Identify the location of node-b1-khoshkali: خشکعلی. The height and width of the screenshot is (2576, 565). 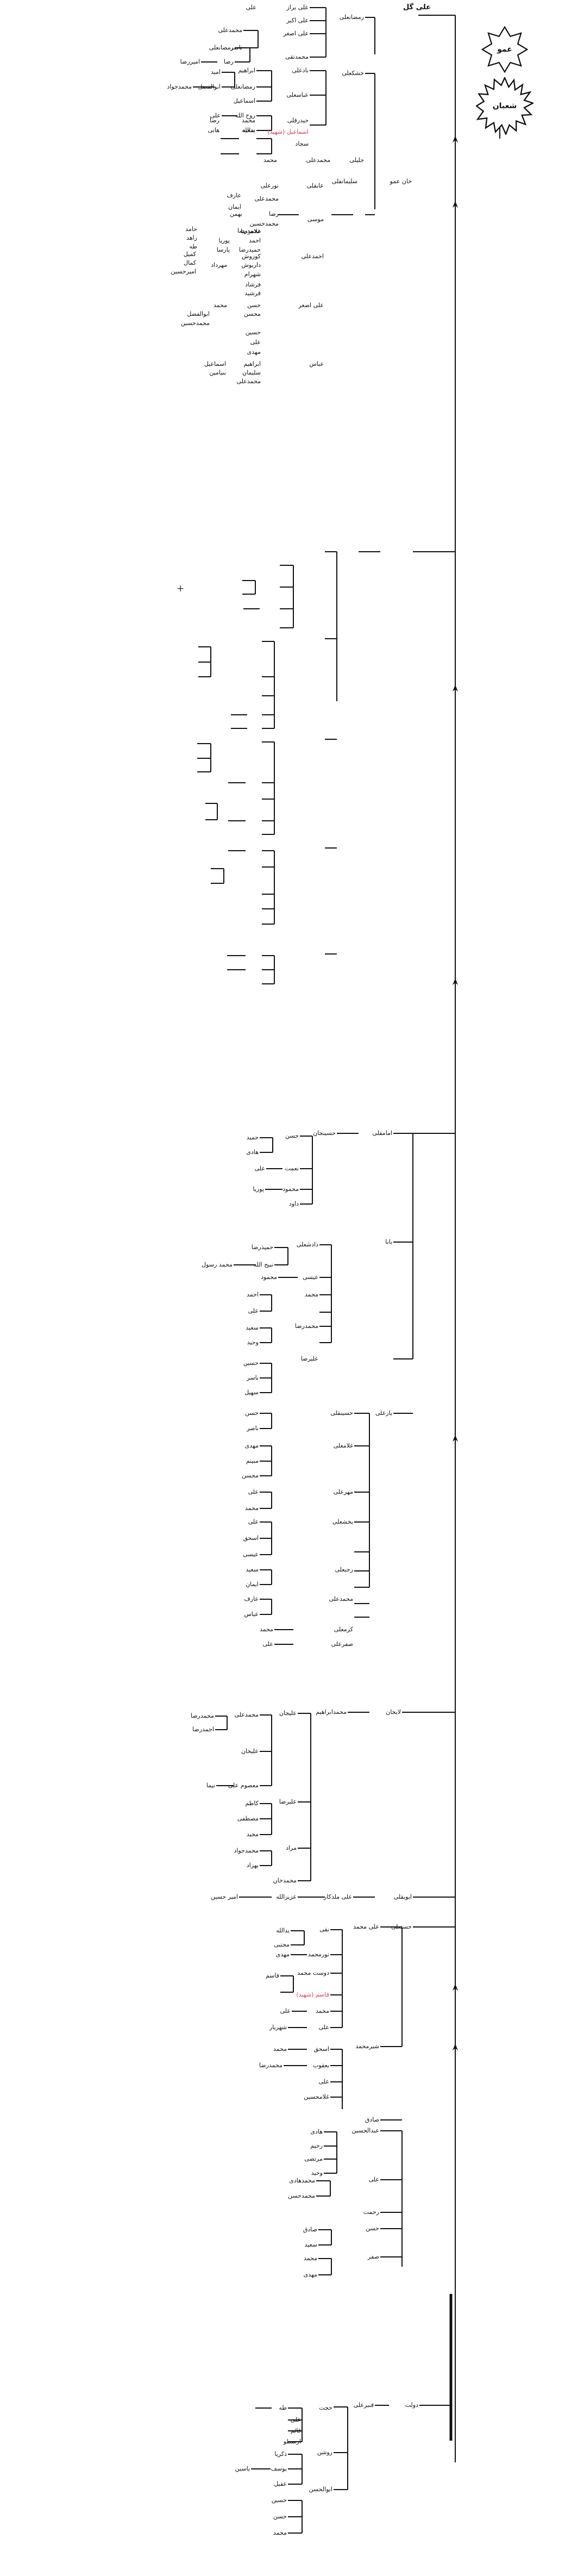
(353, 74).